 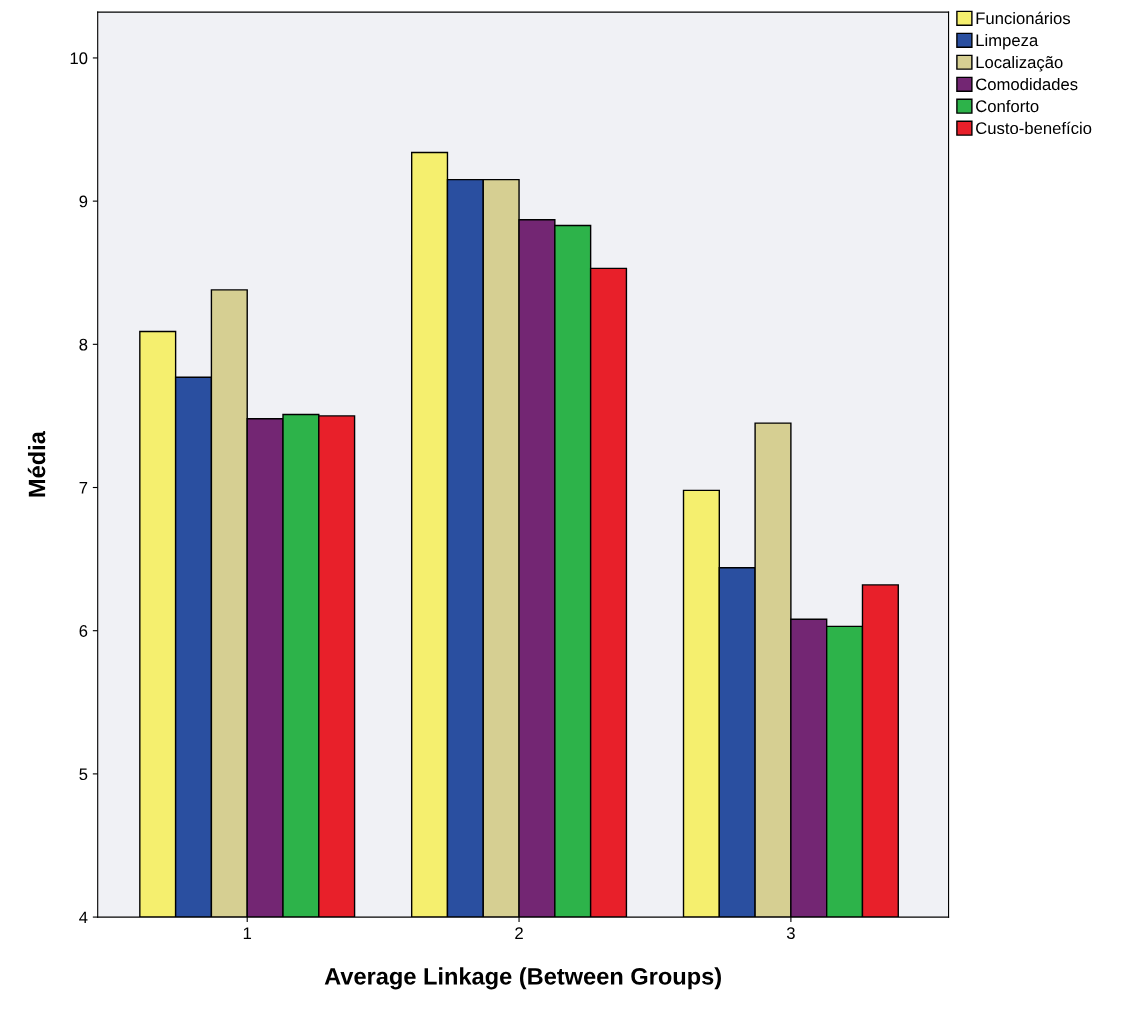 What do you see at coordinates (522, 978) in the screenshot?
I see `x-axis-title: Average Linkage (Between Groups)` at bounding box center [522, 978].